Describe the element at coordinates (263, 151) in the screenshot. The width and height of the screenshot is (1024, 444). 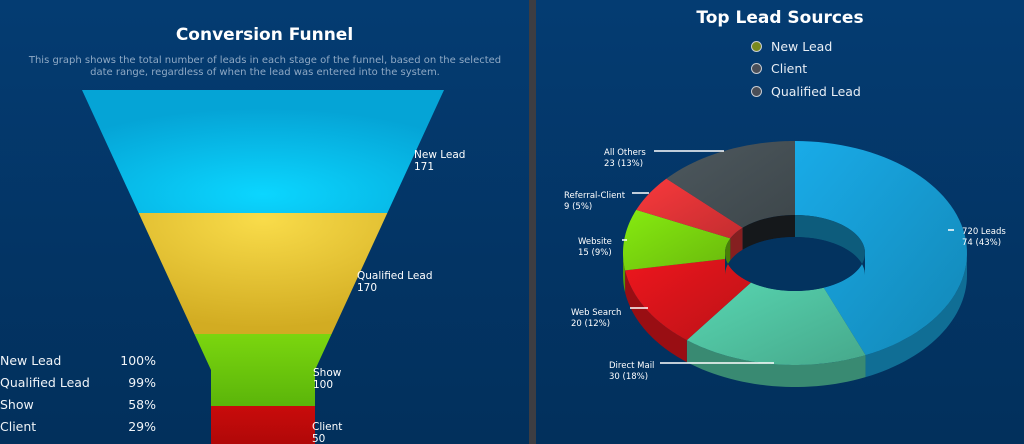
I see `funnel-segment-new-lead` at that location.